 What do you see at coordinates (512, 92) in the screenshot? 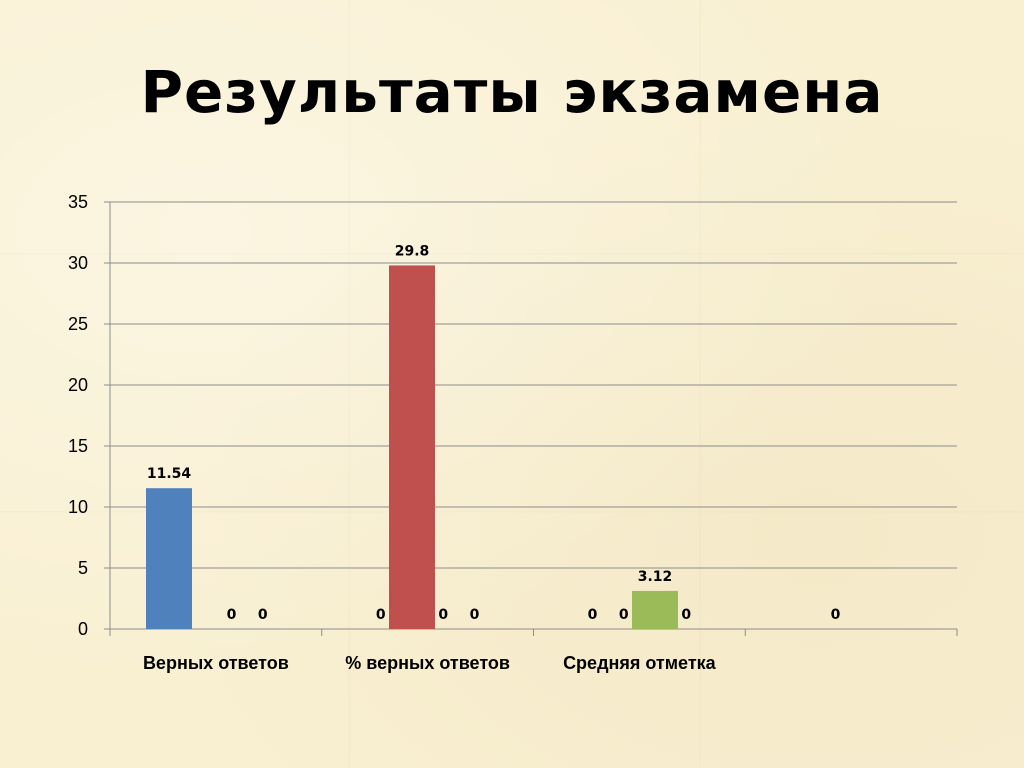
I see `page-title: Результаты экзамена` at bounding box center [512, 92].